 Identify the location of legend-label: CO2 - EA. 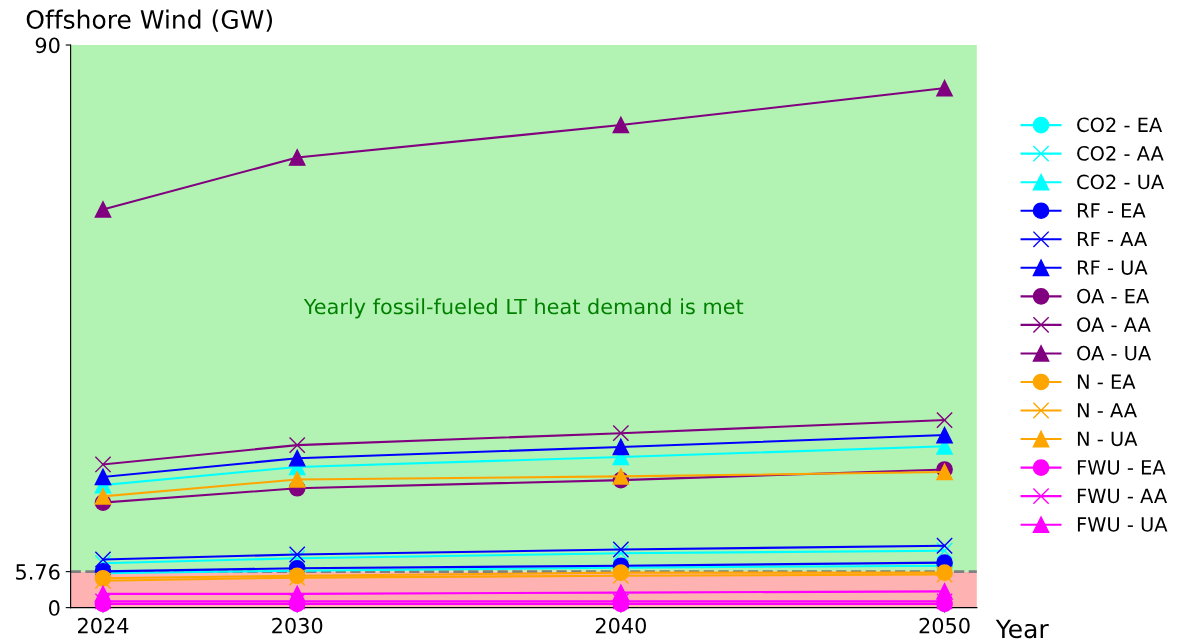
(1120, 125).